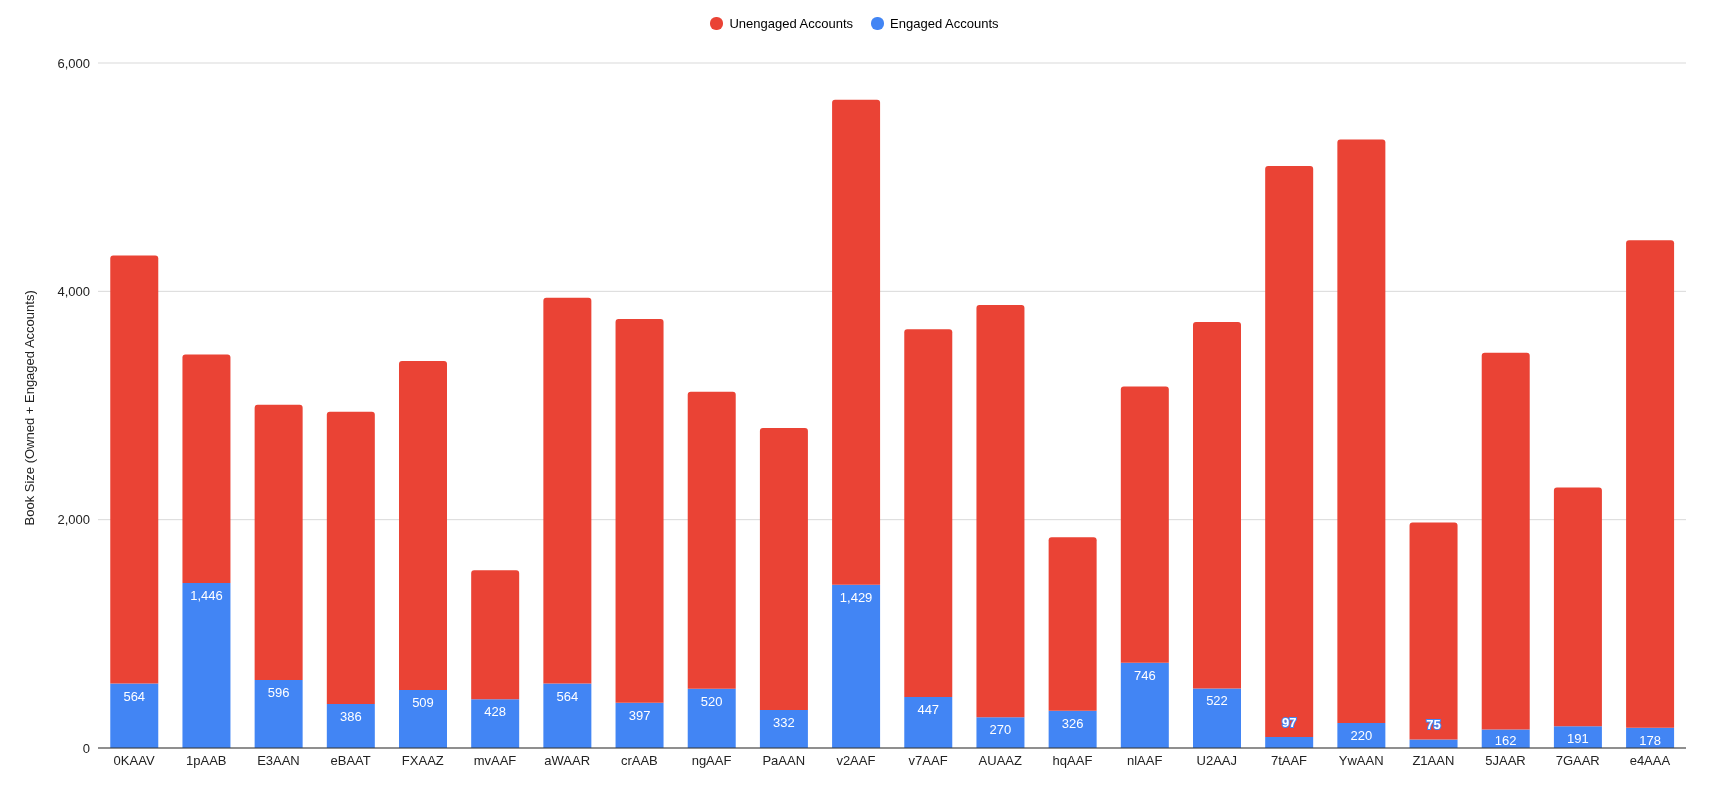 The width and height of the screenshot is (1709, 796). Describe the element at coordinates (784, 761) in the screenshot. I see `x-tick-label: PaAAN` at that location.